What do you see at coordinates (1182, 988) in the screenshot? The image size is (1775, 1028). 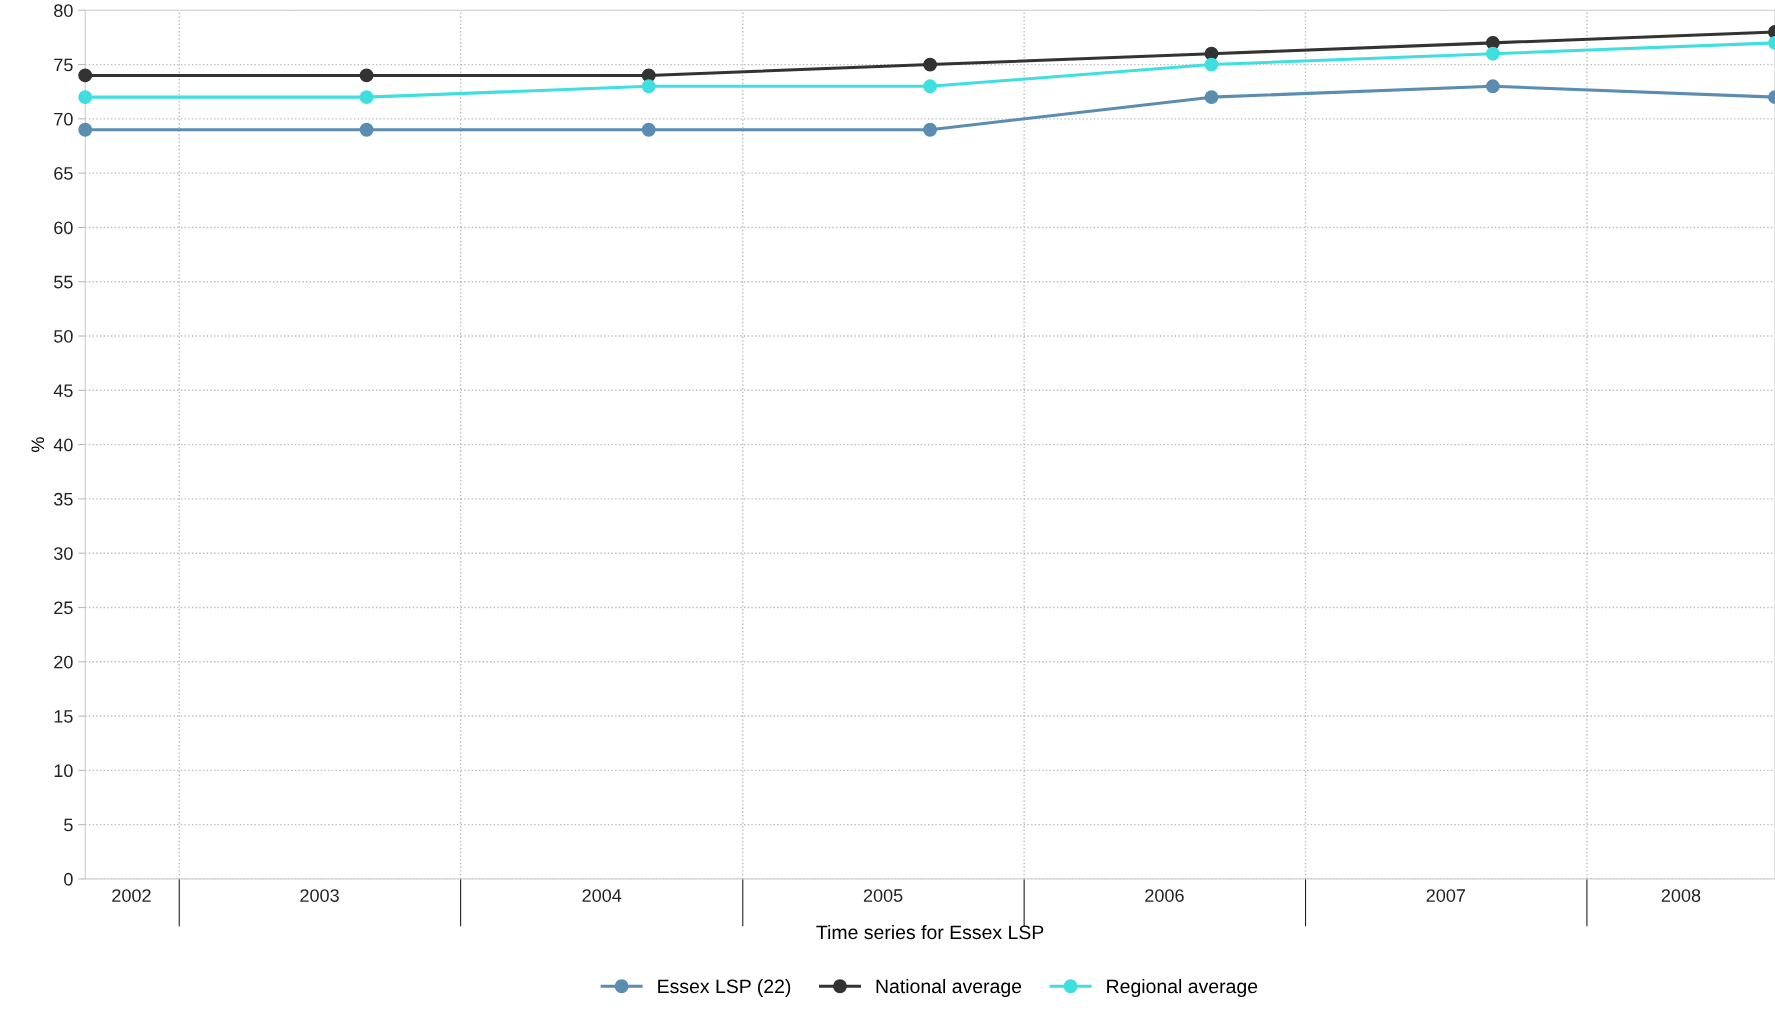 I see `legend-label: Regional average` at bounding box center [1182, 988].